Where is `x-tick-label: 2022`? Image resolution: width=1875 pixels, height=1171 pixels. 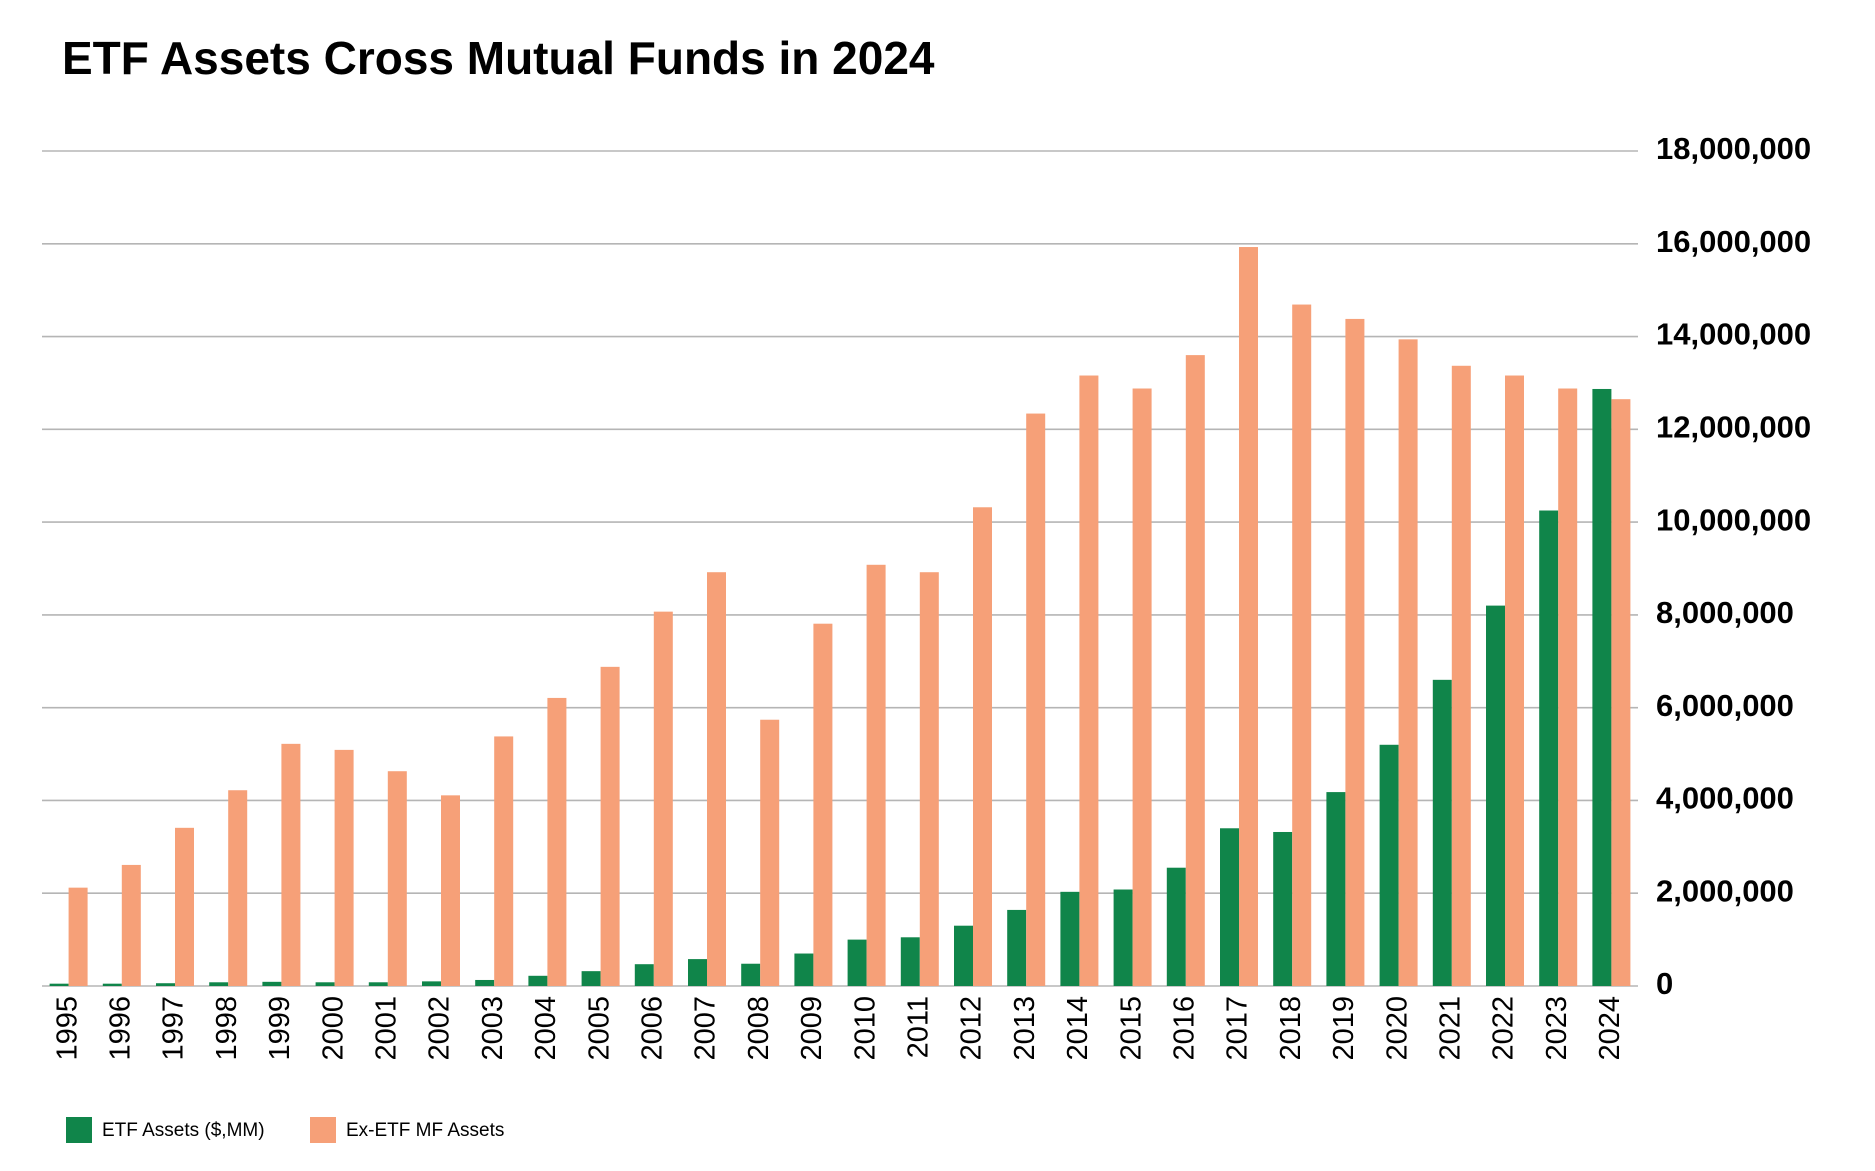 x-tick-label: 2022 is located at coordinates (1504, 1028).